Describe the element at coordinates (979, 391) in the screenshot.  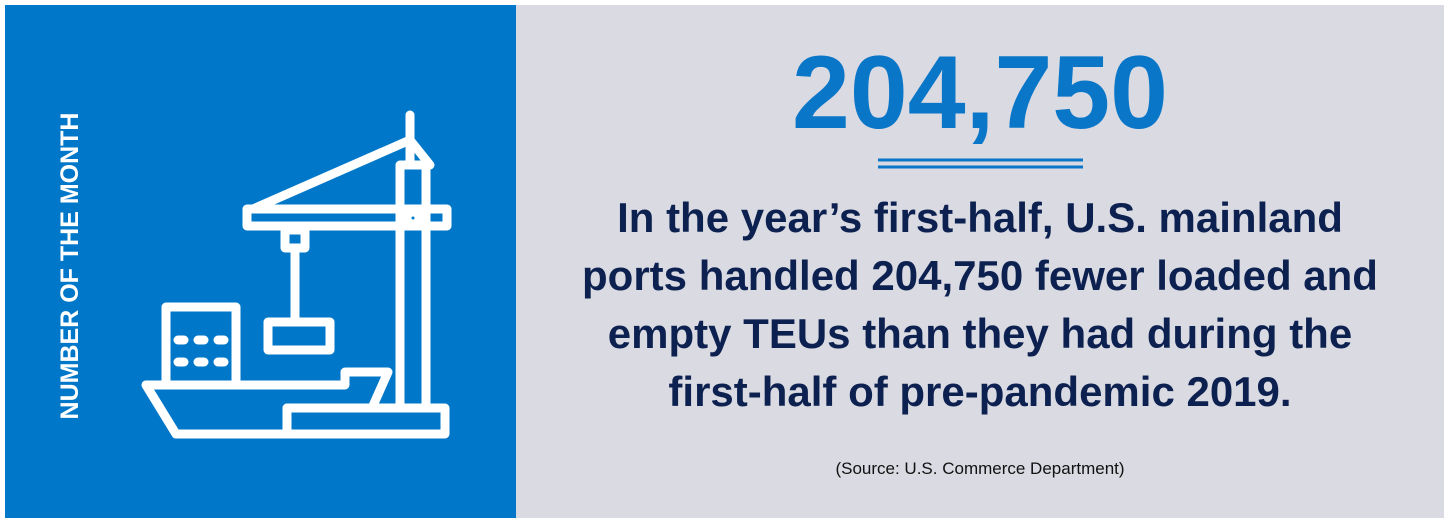
I see `description-line: first-half of pre-pandemic 2019.` at that location.